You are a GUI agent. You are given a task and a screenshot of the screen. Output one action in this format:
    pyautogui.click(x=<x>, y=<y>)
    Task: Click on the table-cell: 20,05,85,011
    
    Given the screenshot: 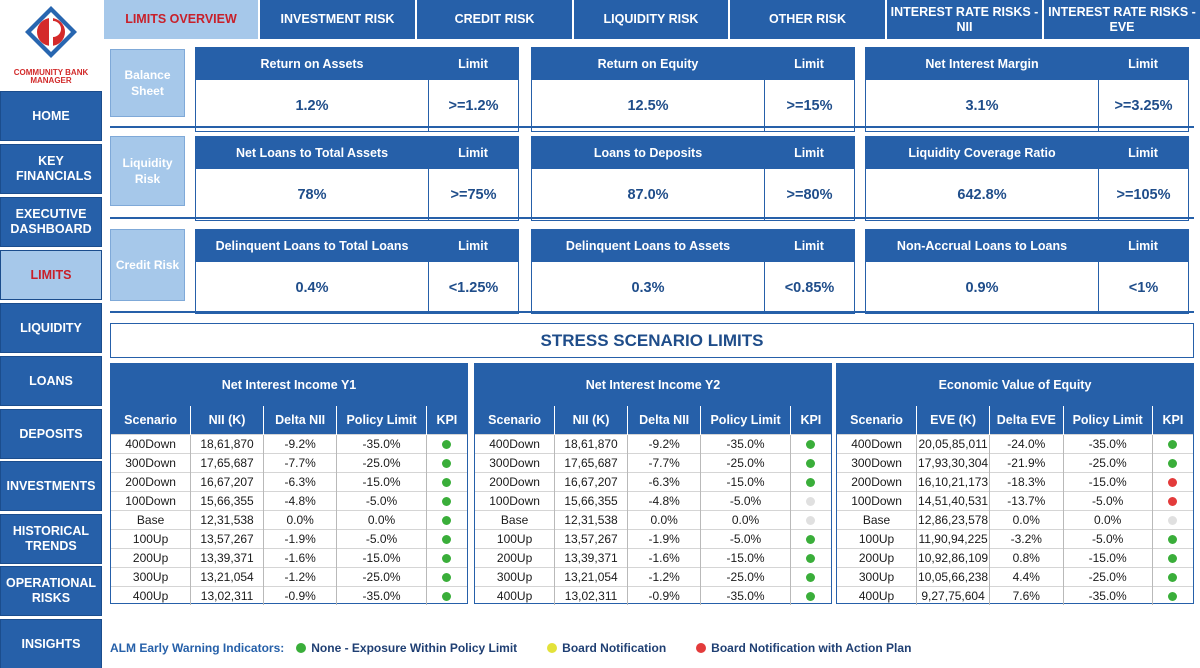 What is the action you would take?
    pyautogui.click(x=953, y=443)
    